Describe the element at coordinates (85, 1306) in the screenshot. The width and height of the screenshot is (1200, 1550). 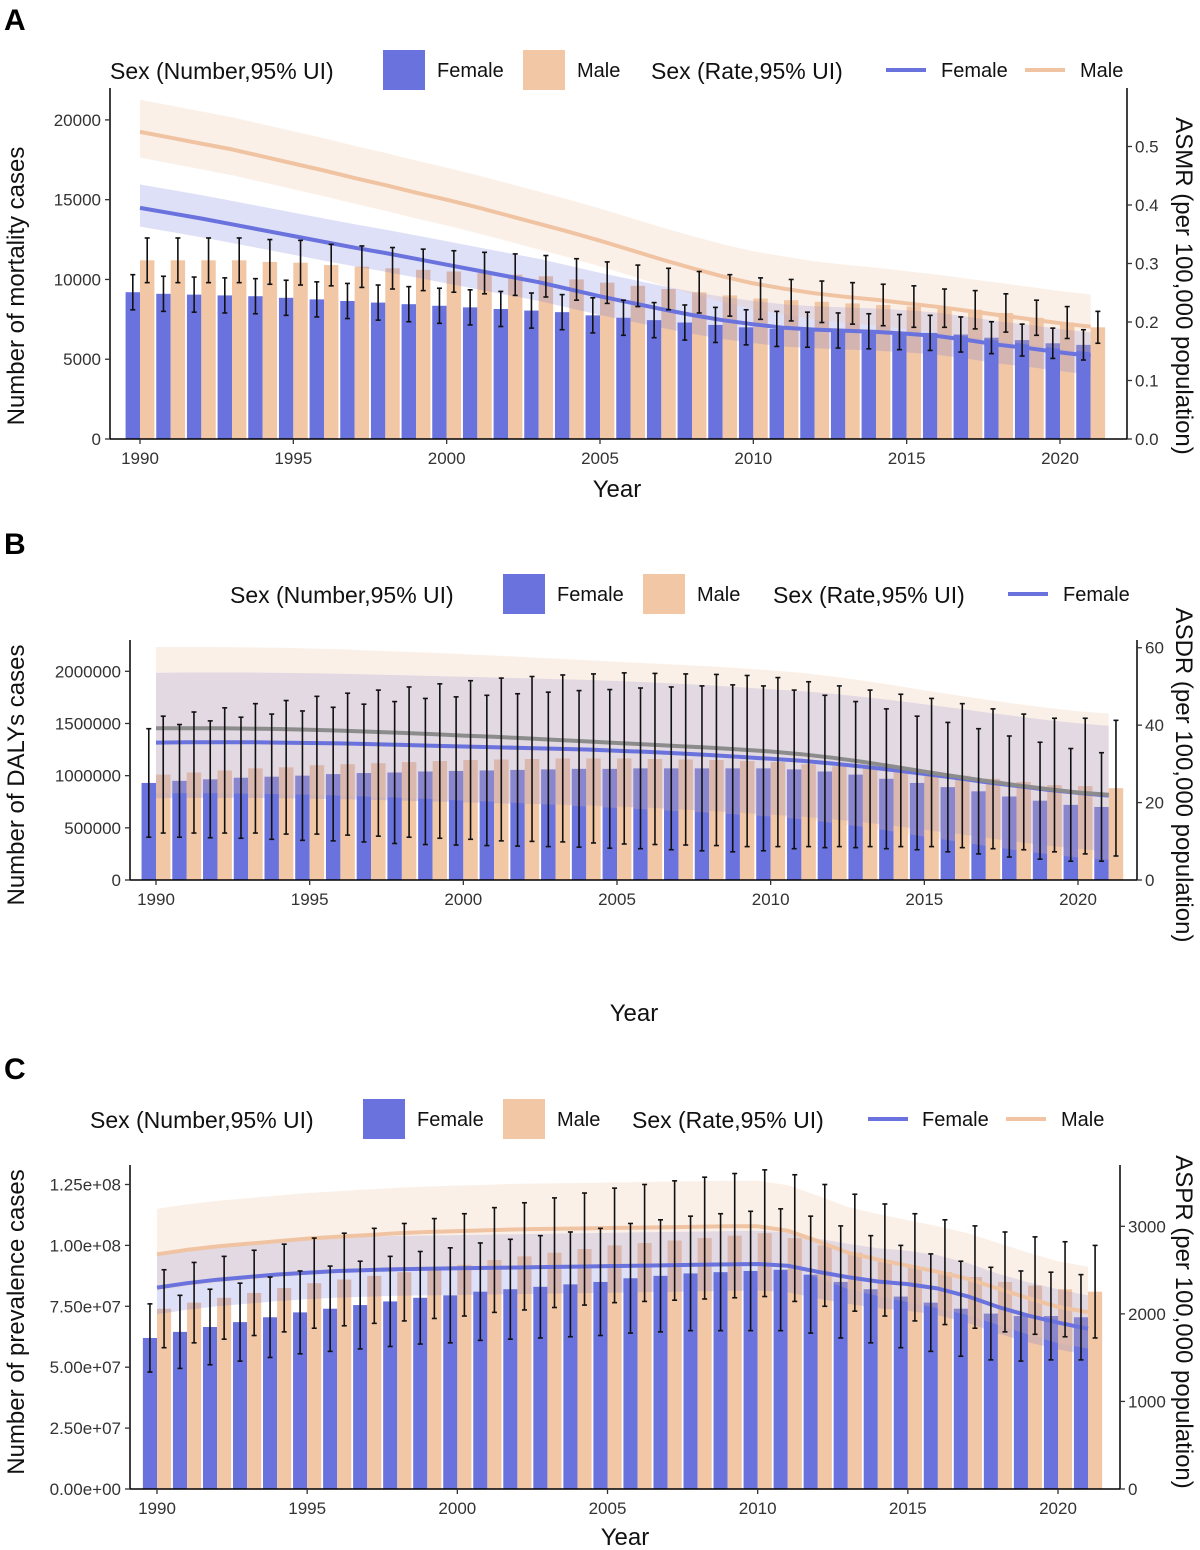
I see `y-tick-label: 7.50e+07` at that location.